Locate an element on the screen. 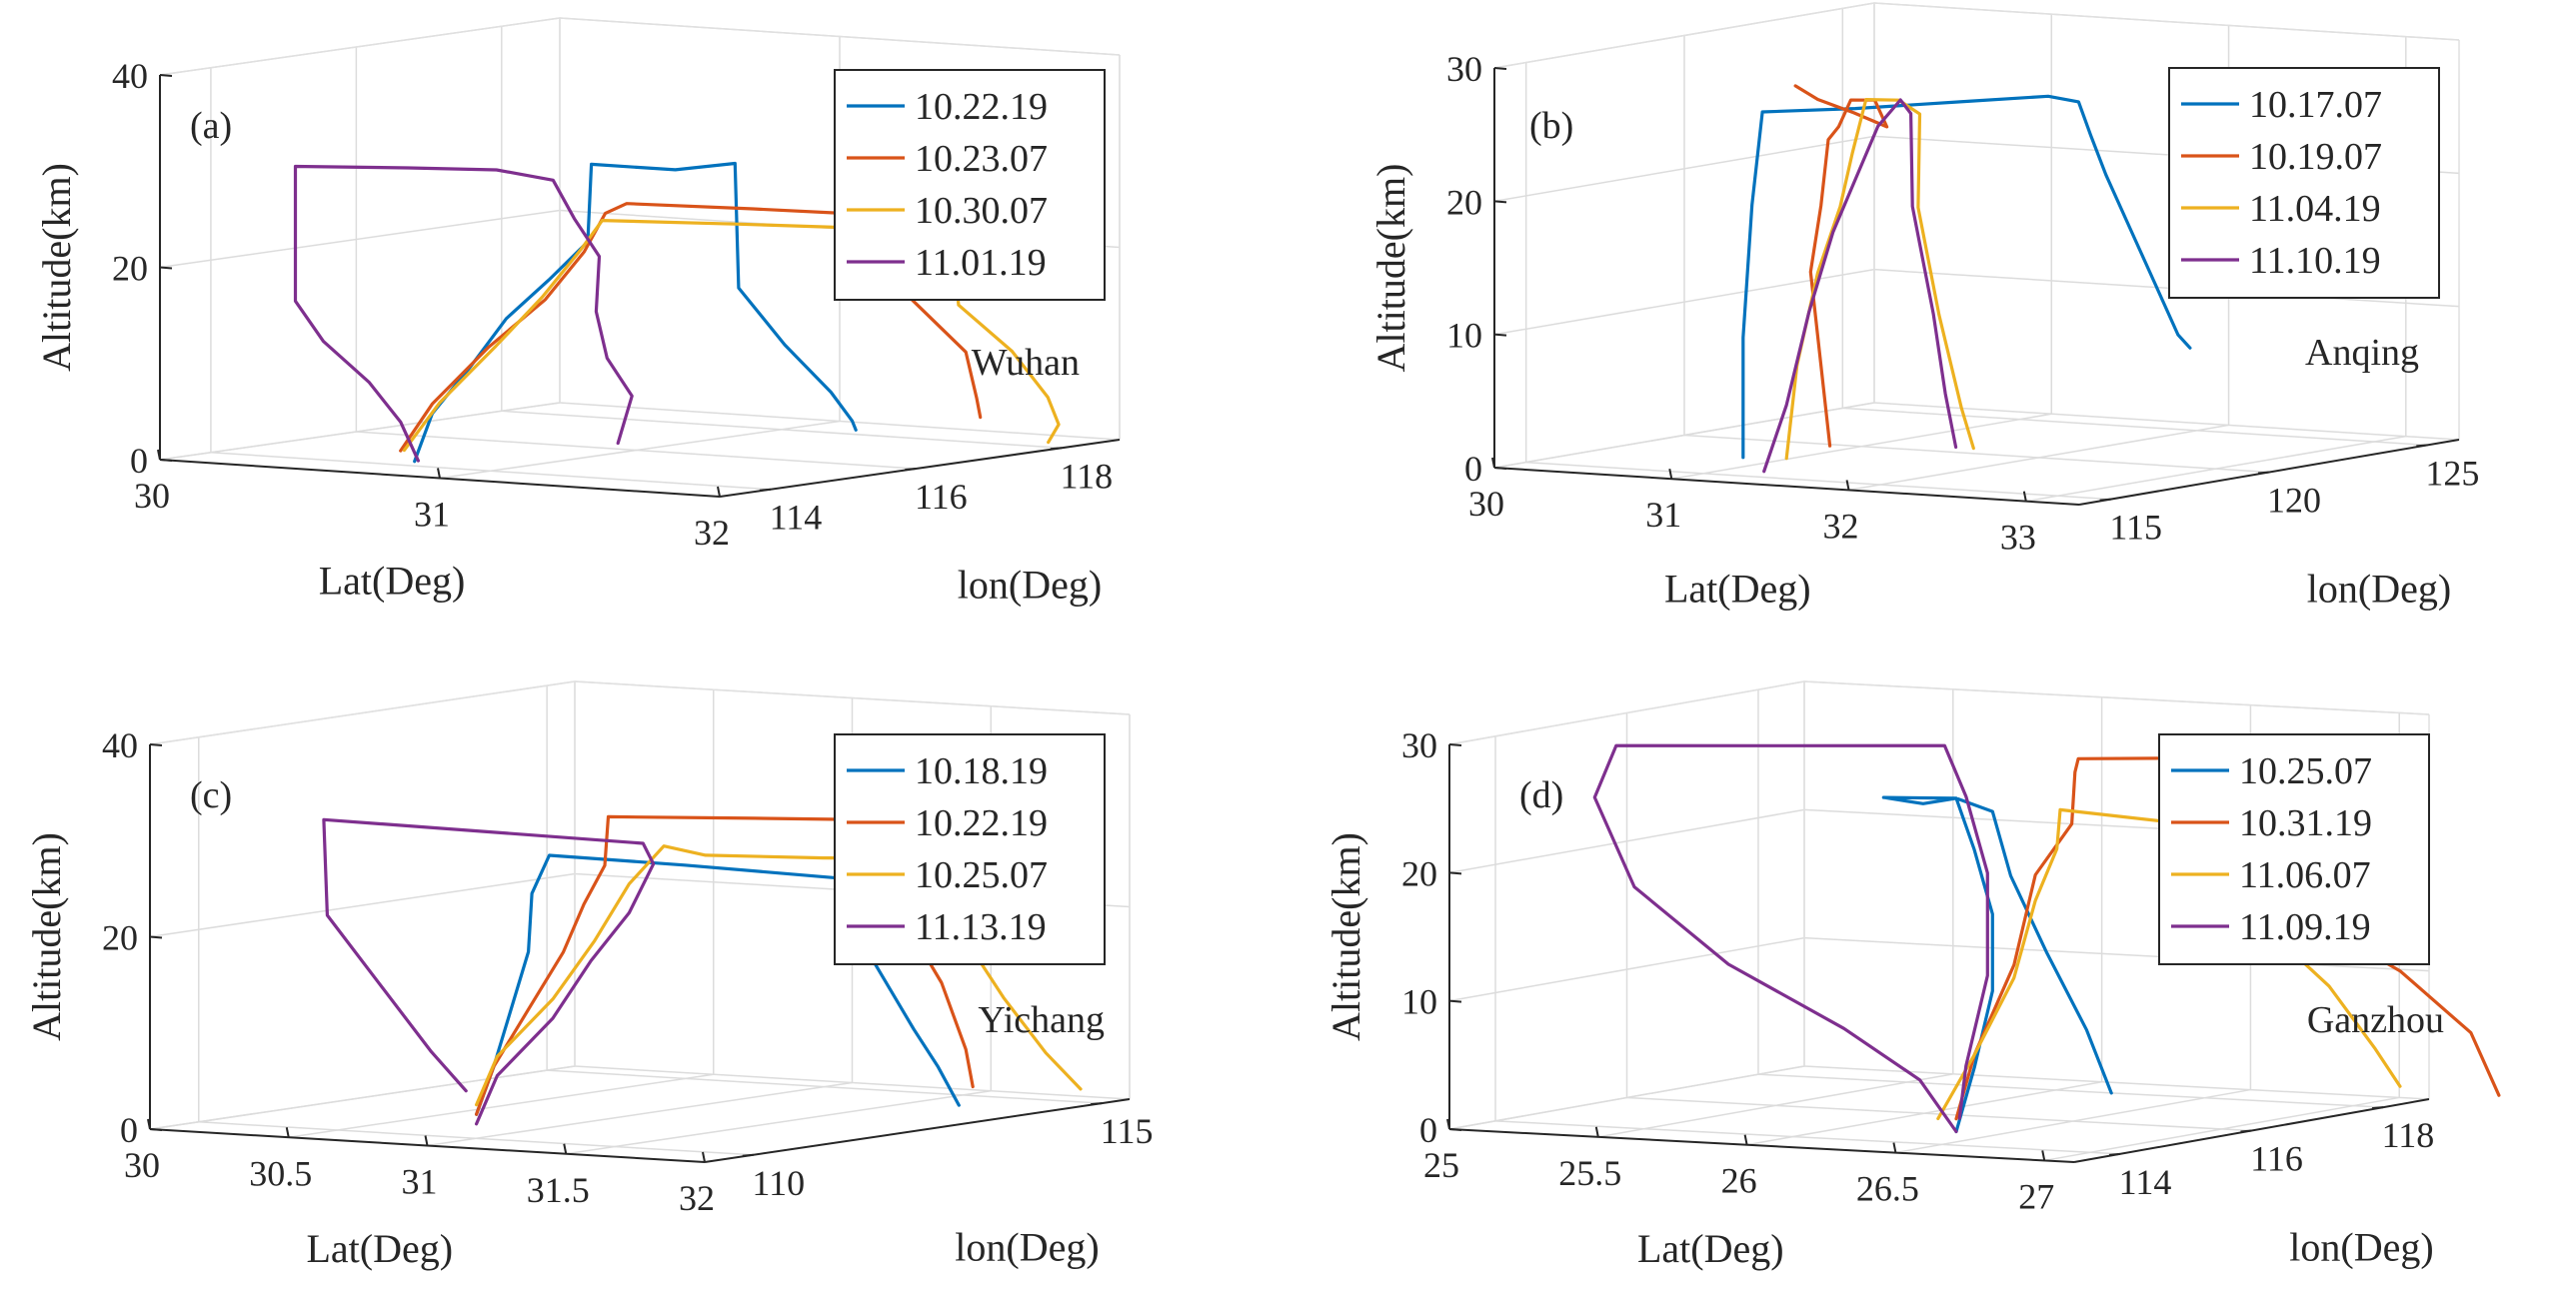  legend-entry-label: 10.23.07 is located at coordinates (982, 159).